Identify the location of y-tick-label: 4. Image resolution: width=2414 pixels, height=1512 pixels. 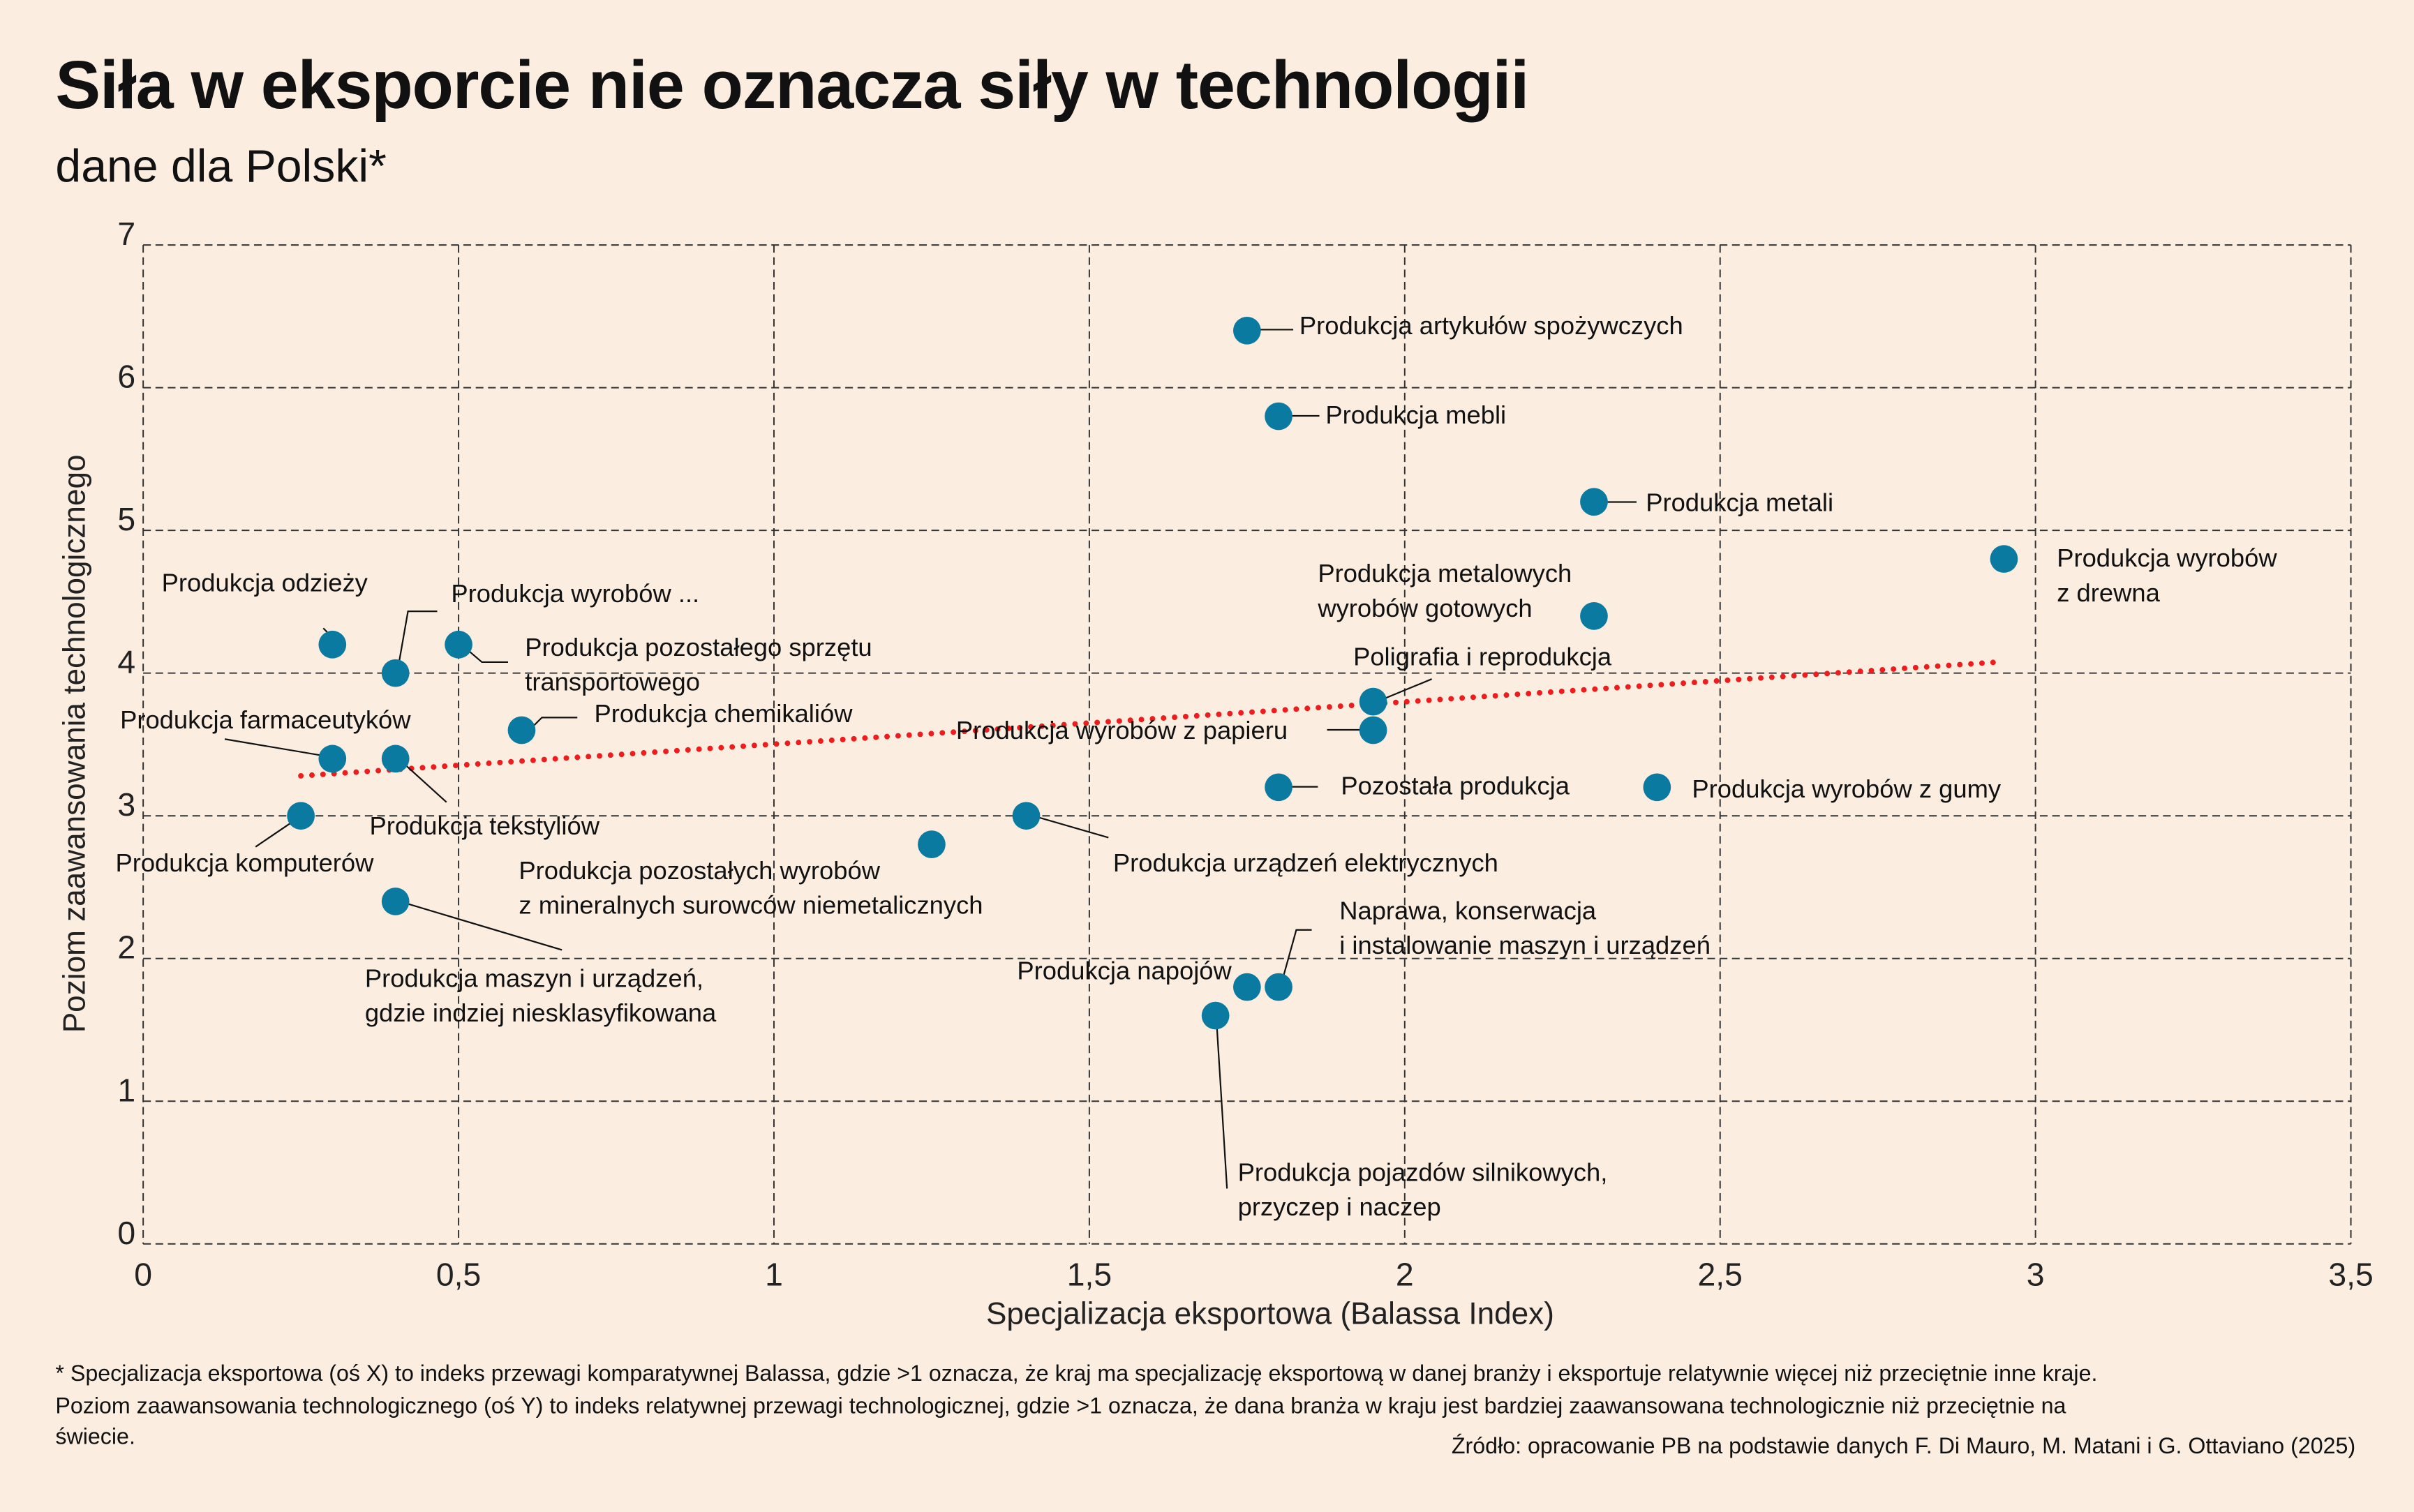
(126, 662).